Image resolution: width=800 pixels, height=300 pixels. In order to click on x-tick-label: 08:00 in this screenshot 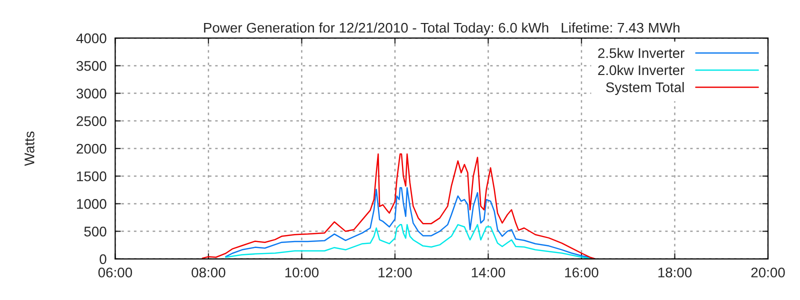, I will do `click(209, 273)`.